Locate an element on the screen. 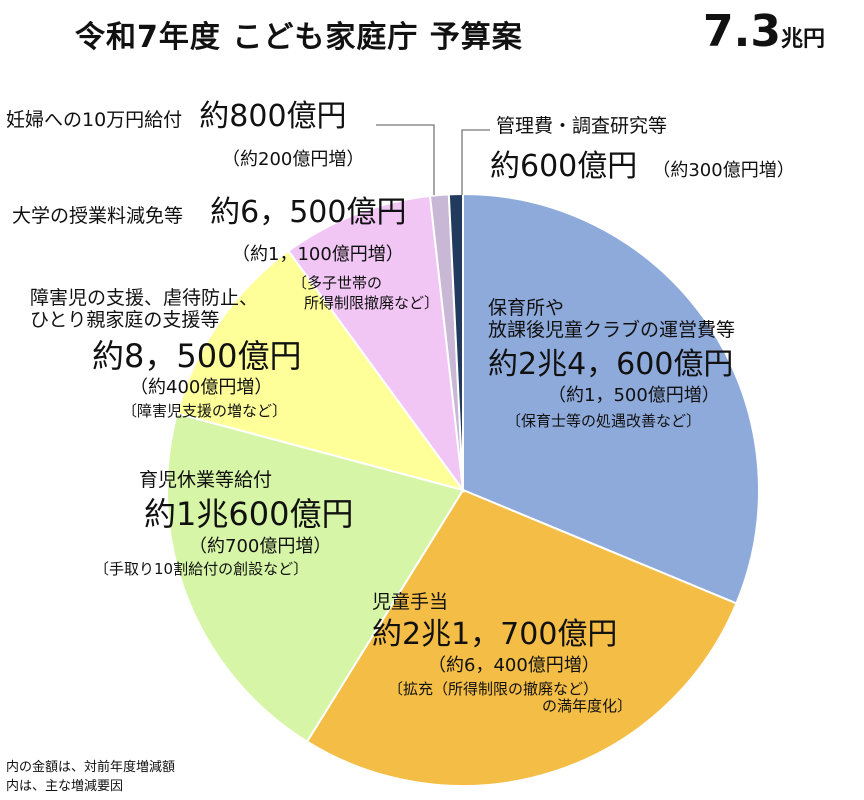 The height and width of the screenshot is (800, 864). ninpu-name: 妊婦への10万円給付 is located at coordinates (94, 120).